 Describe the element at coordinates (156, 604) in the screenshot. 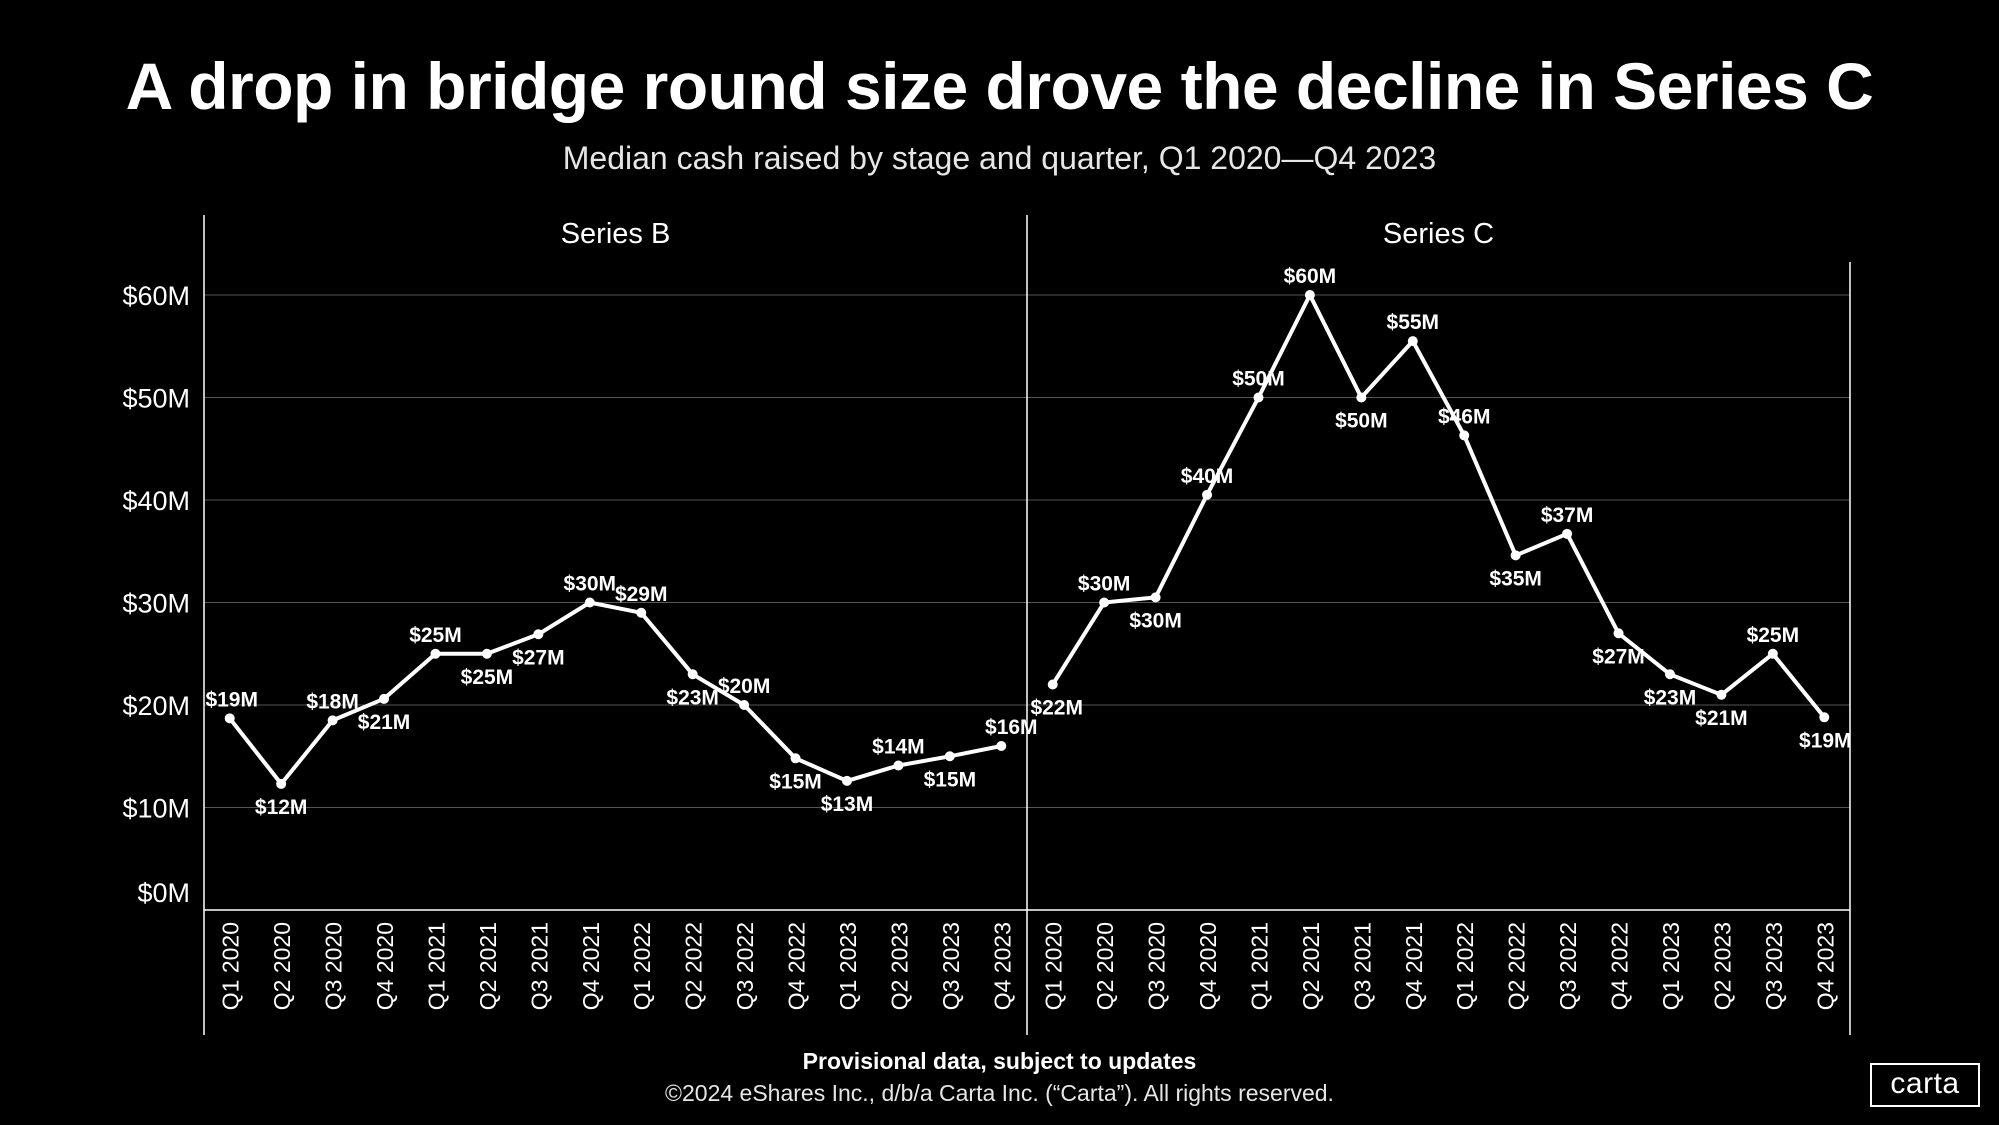

I see `y-tick-label: $30M` at that location.